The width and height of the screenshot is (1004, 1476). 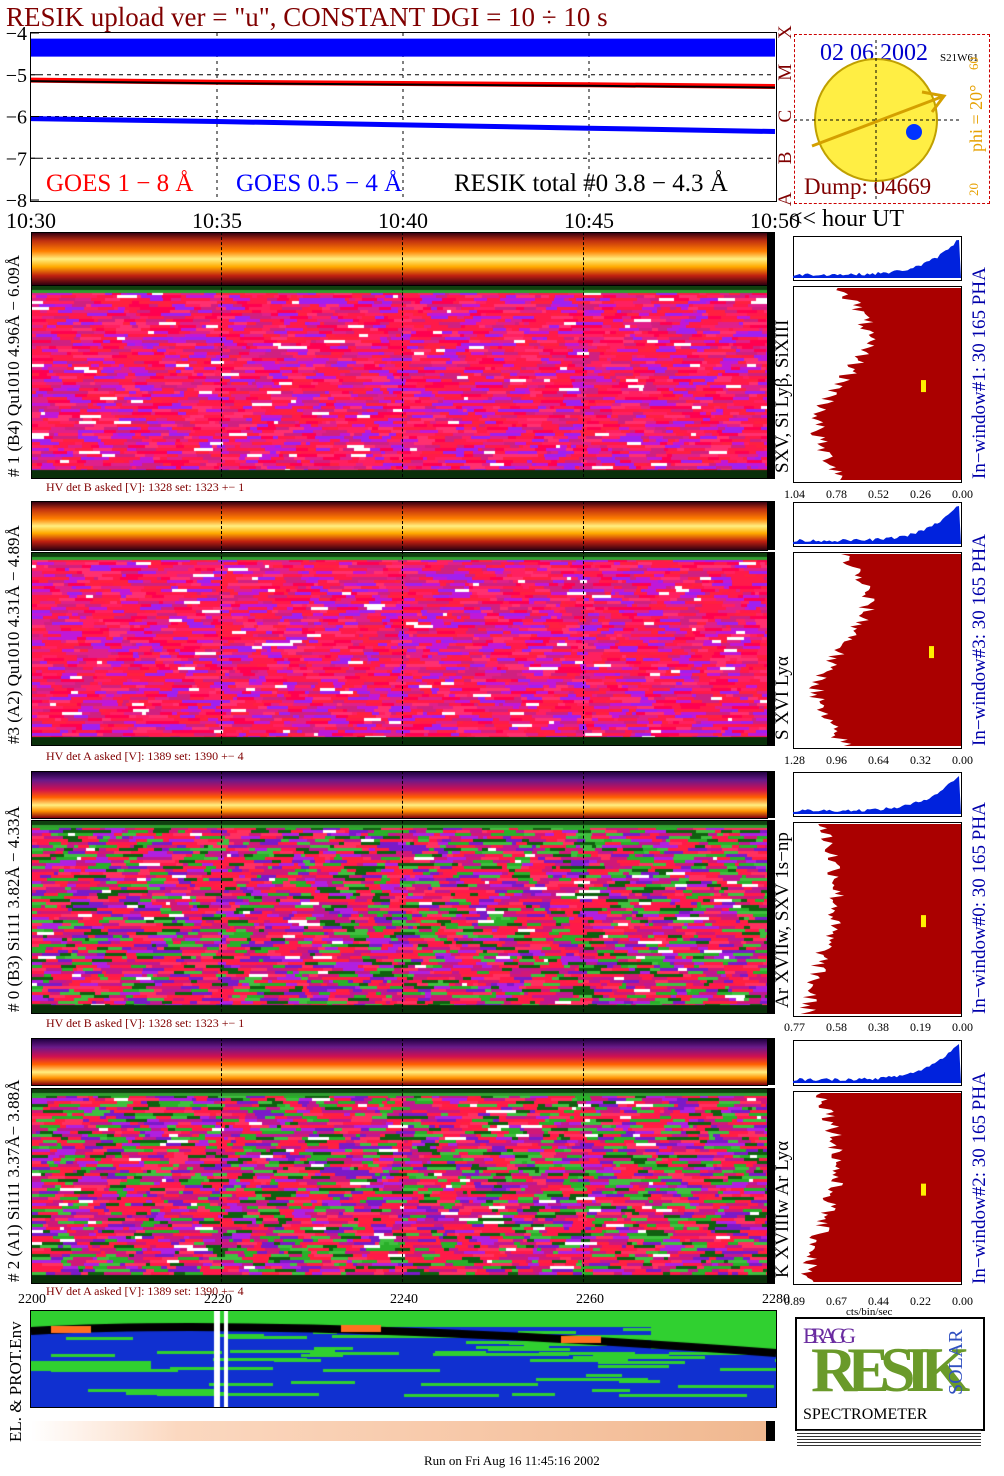 What do you see at coordinates (403, 219) in the screenshot?
I see `goes-xtick-label: 10:40` at bounding box center [403, 219].